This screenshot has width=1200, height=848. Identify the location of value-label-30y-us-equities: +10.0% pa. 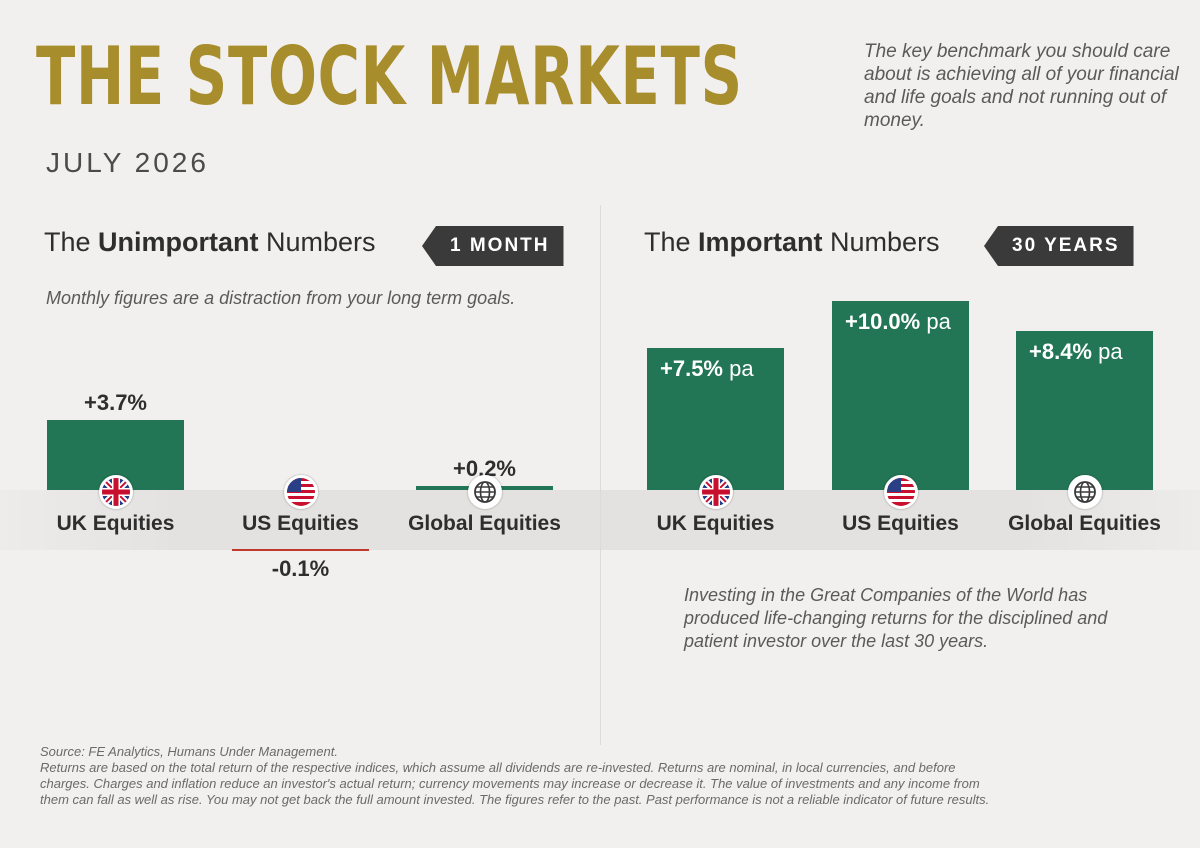
(898, 321).